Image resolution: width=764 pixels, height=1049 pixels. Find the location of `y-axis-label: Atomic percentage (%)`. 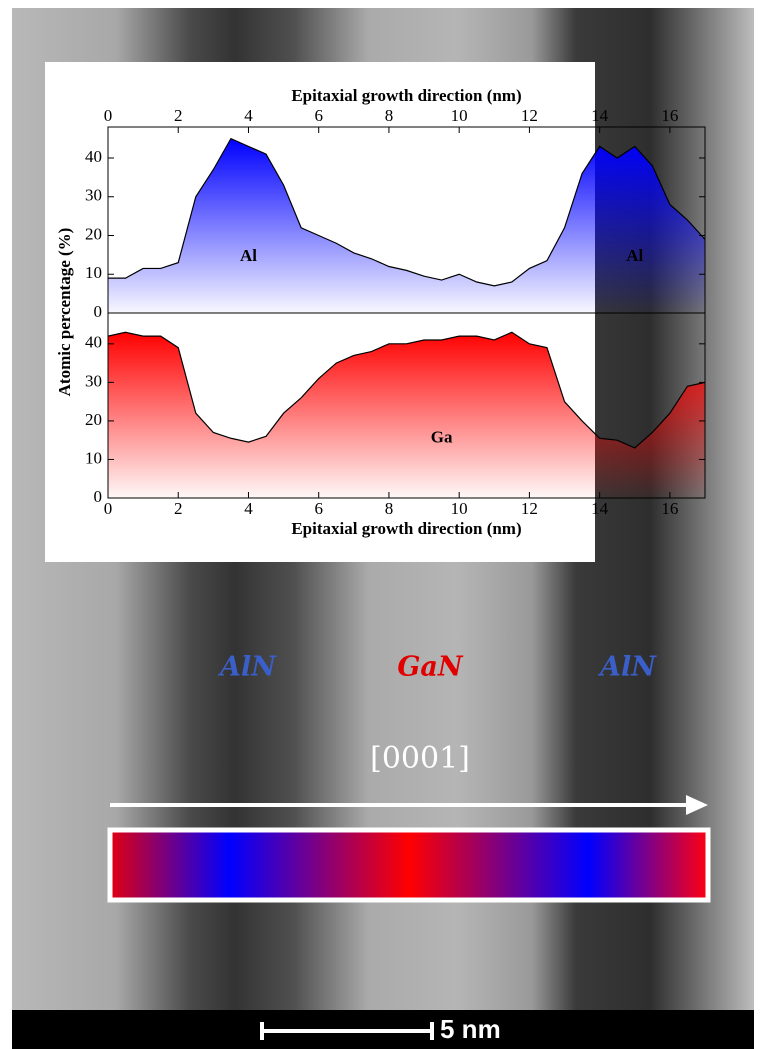

y-axis-label: Atomic percentage (%) is located at coordinates (64, 312).